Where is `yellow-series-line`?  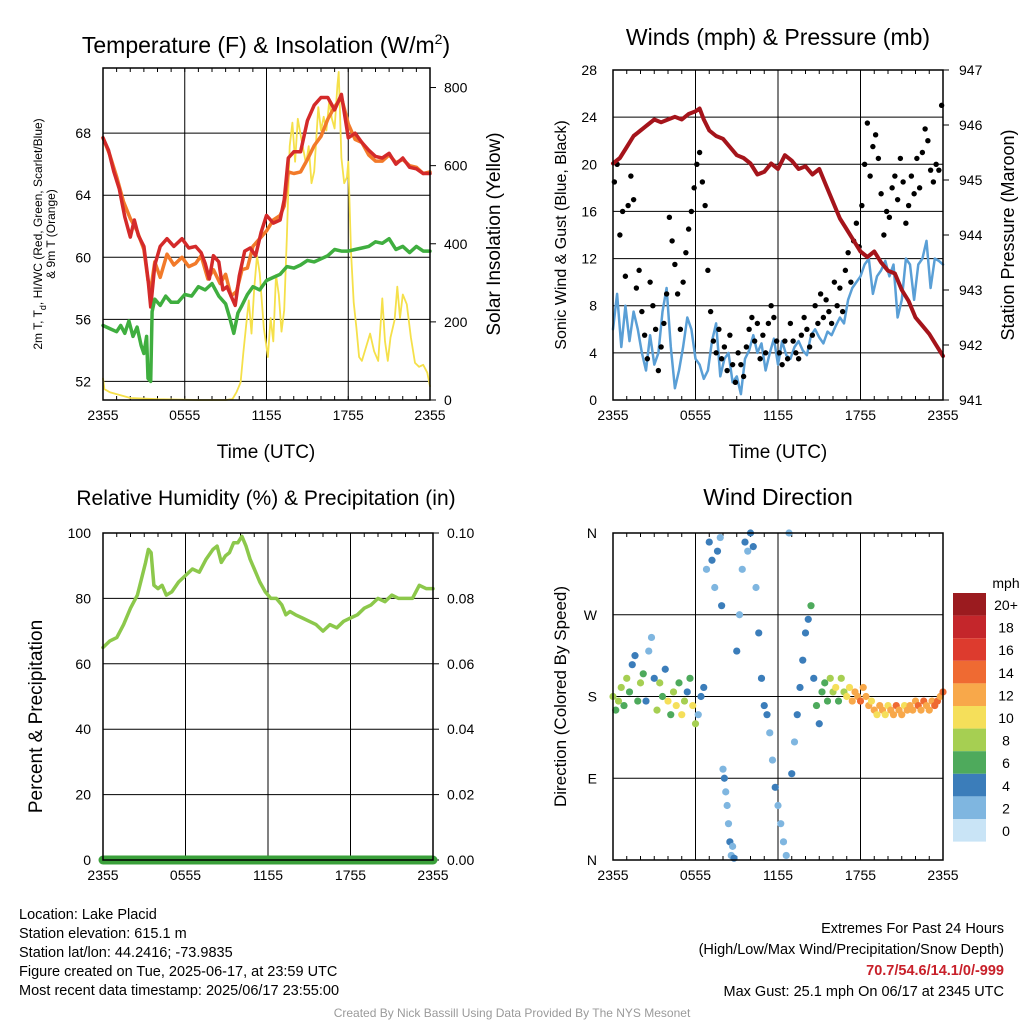
yellow-series-line is located at coordinates (266, 236).